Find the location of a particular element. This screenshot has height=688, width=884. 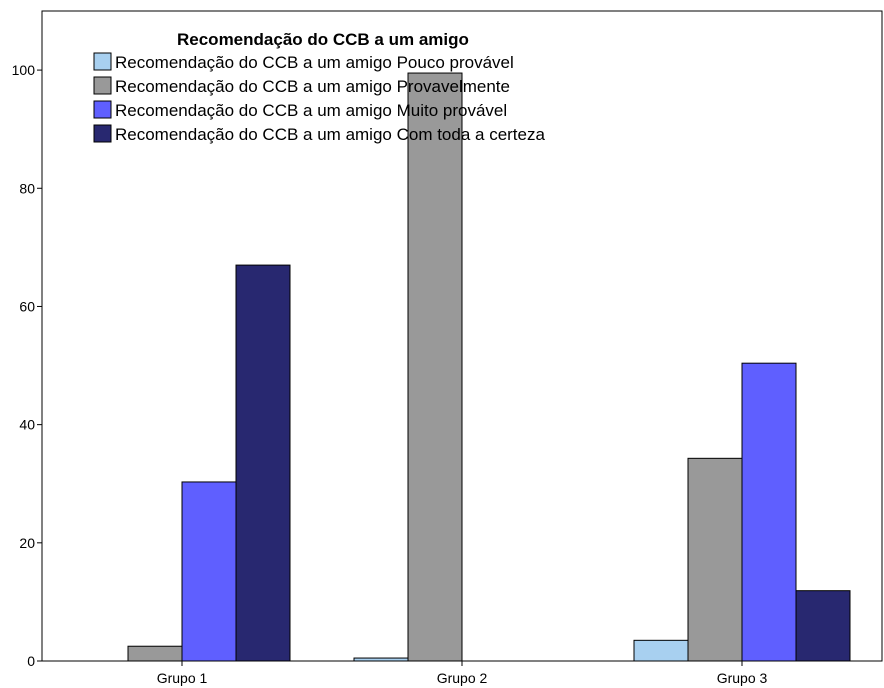

y-tick-label: 20 is located at coordinates (27, 543).